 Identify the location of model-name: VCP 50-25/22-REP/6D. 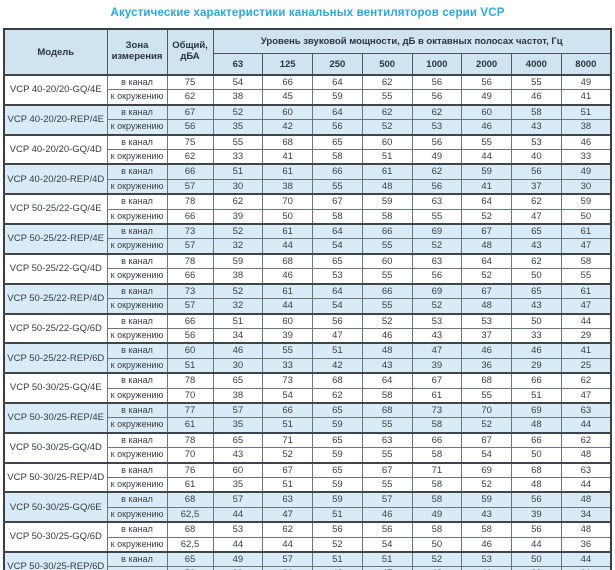
(55, 358).